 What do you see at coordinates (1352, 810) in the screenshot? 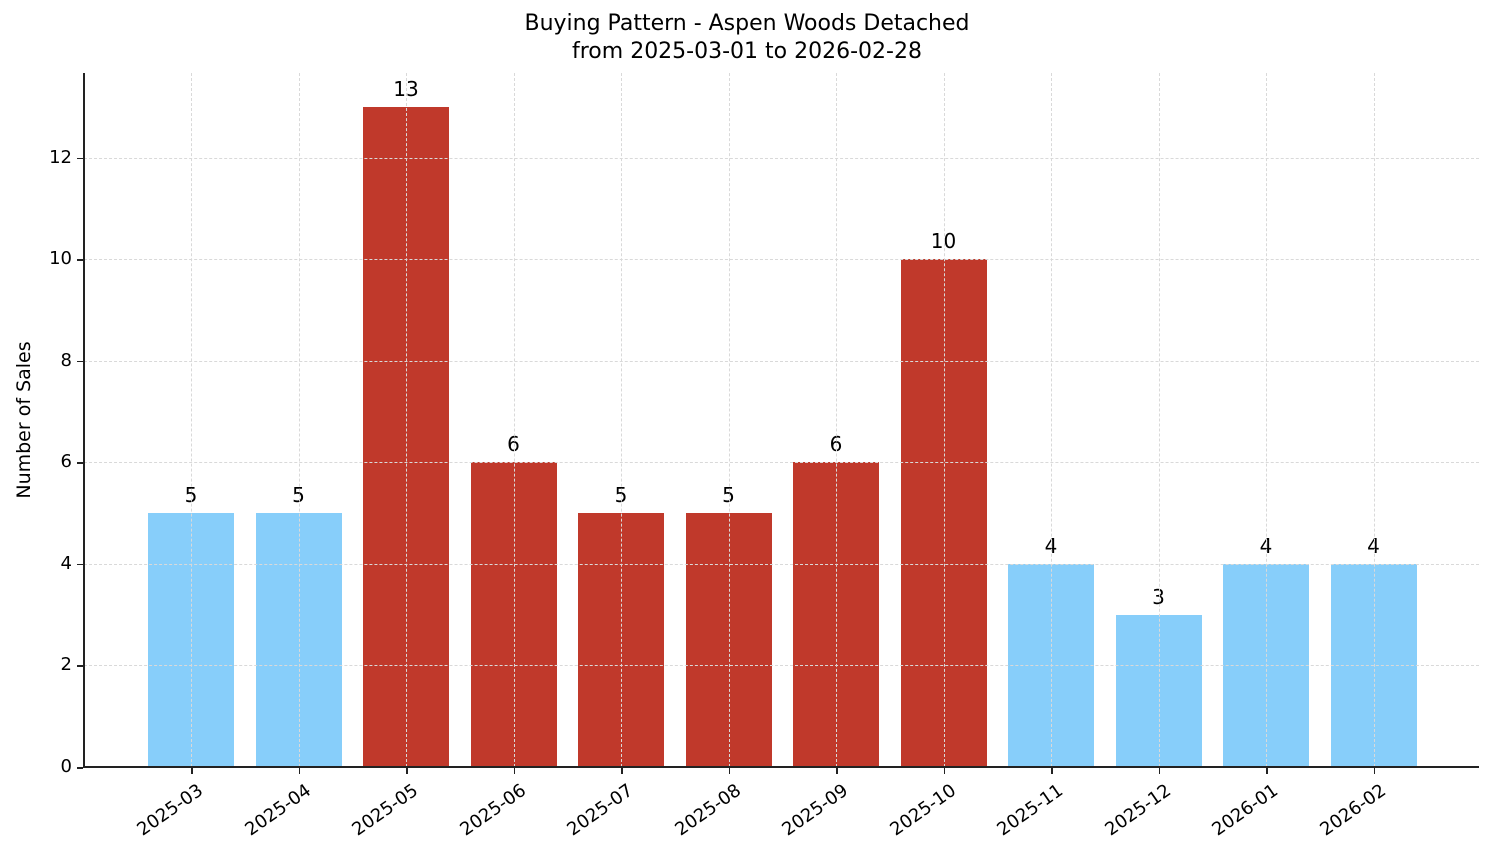
I see `x-tick-label: 2026-02` at bounding box center [1352, 810].